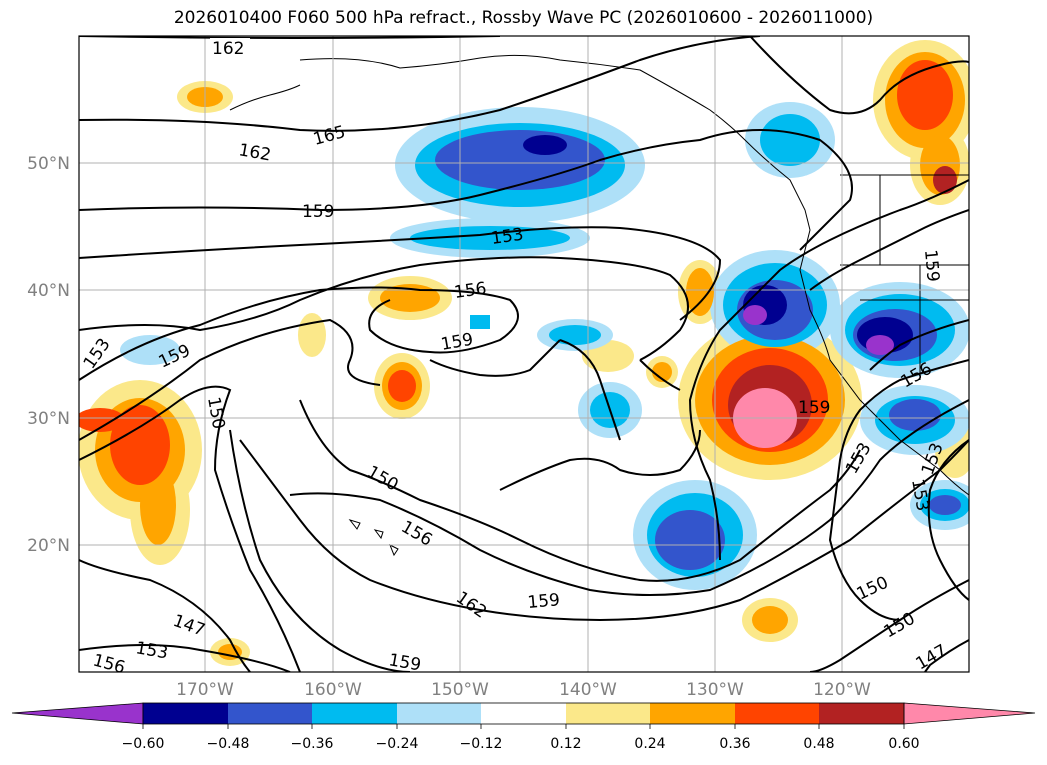 The height and width of the screenshot is (765, 1047). Describe the element at coordinates (565, 744) in the screenshot. I see `colorbar-tick-label: 0.12` at that location.